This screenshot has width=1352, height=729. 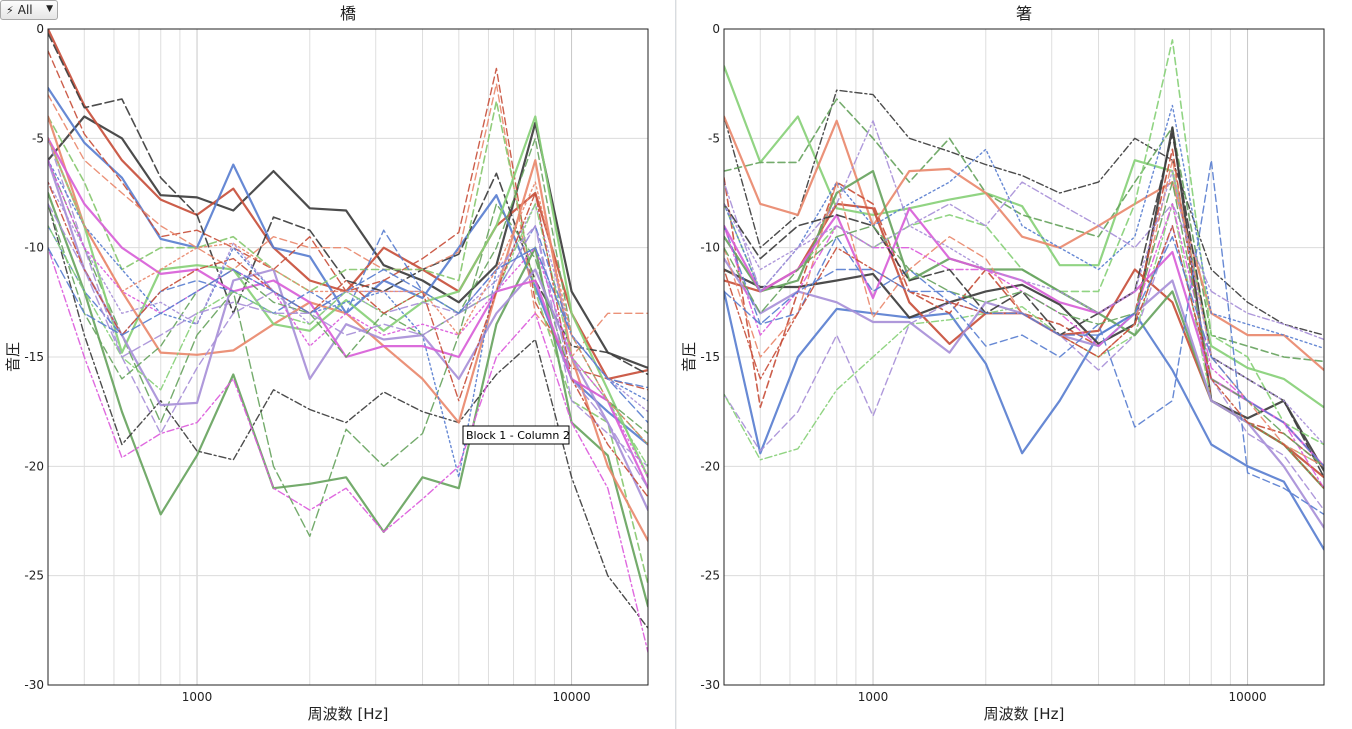 I want to click on filter-dropdown-label: All, so click(x=25, y=10).